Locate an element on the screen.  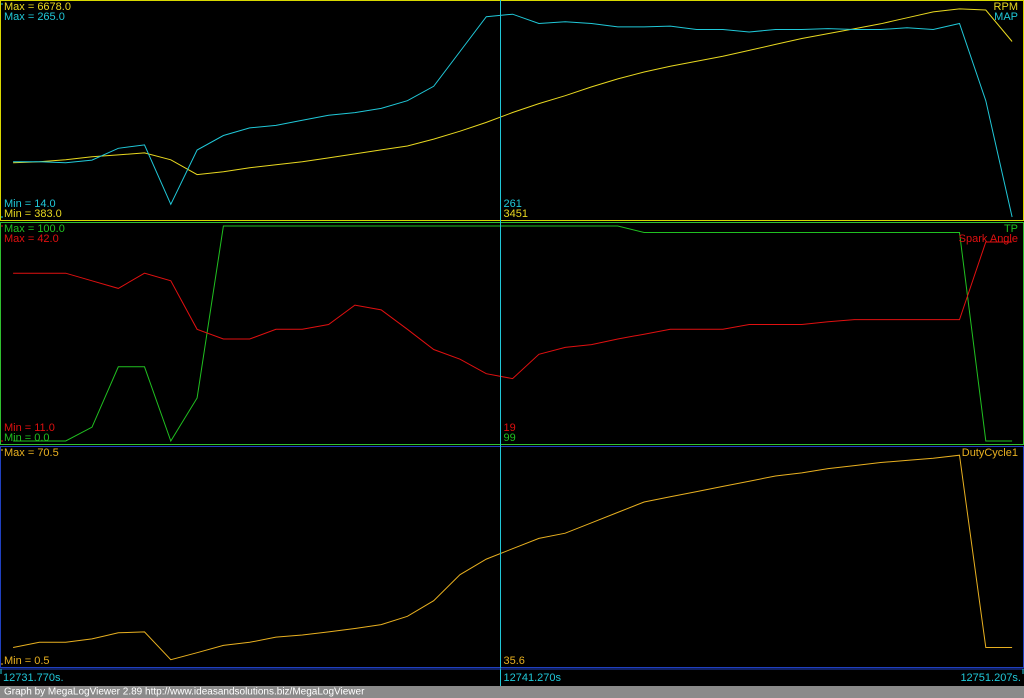
legend-entry: MAP is located at coordinates (1006, 17).